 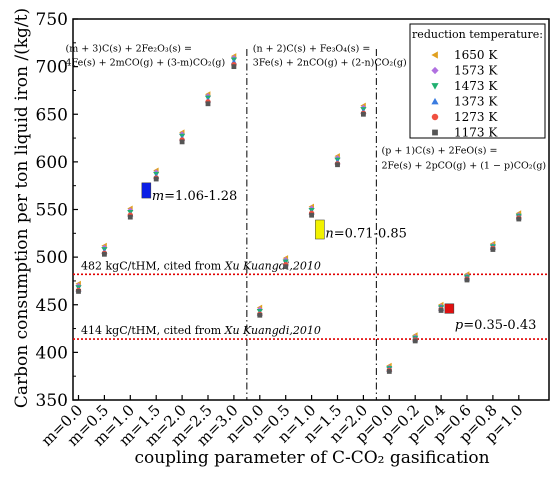 I want to click on x-axis-label: coupling parameter of C-CO₂ gasification, so click(x=311, y=458).